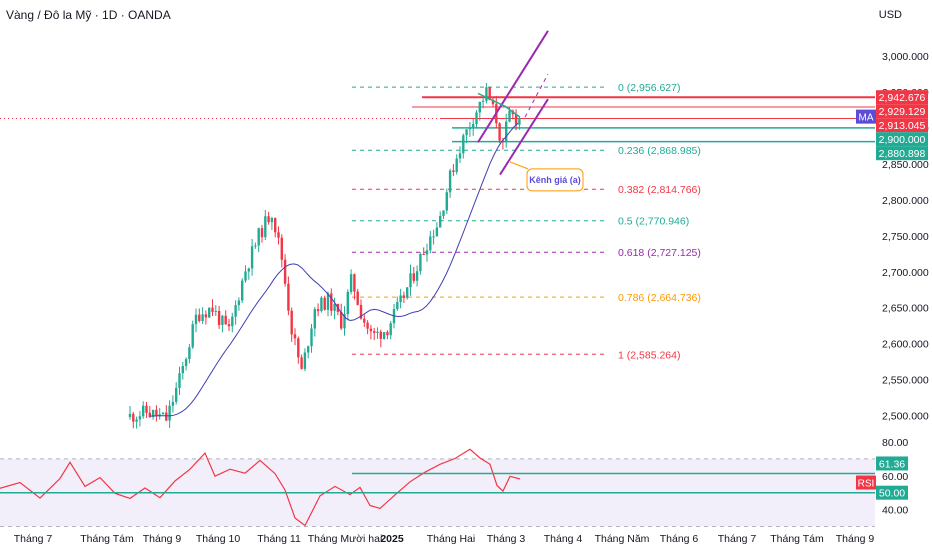 This screenshot has width=932, height=550. What do you see at coordinates (905, 165) in the screenshot?
I see `price-tick-label: 2,850.000` at bounding box center [905, 165].